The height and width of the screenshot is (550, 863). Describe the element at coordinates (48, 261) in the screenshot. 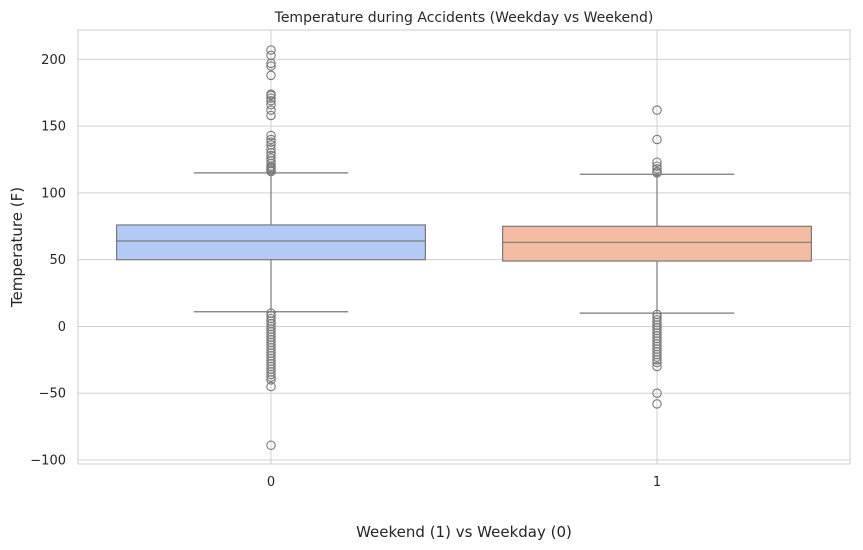

I see `y-tick-labels: −100 −50 0 50 100 150 200` at that location.